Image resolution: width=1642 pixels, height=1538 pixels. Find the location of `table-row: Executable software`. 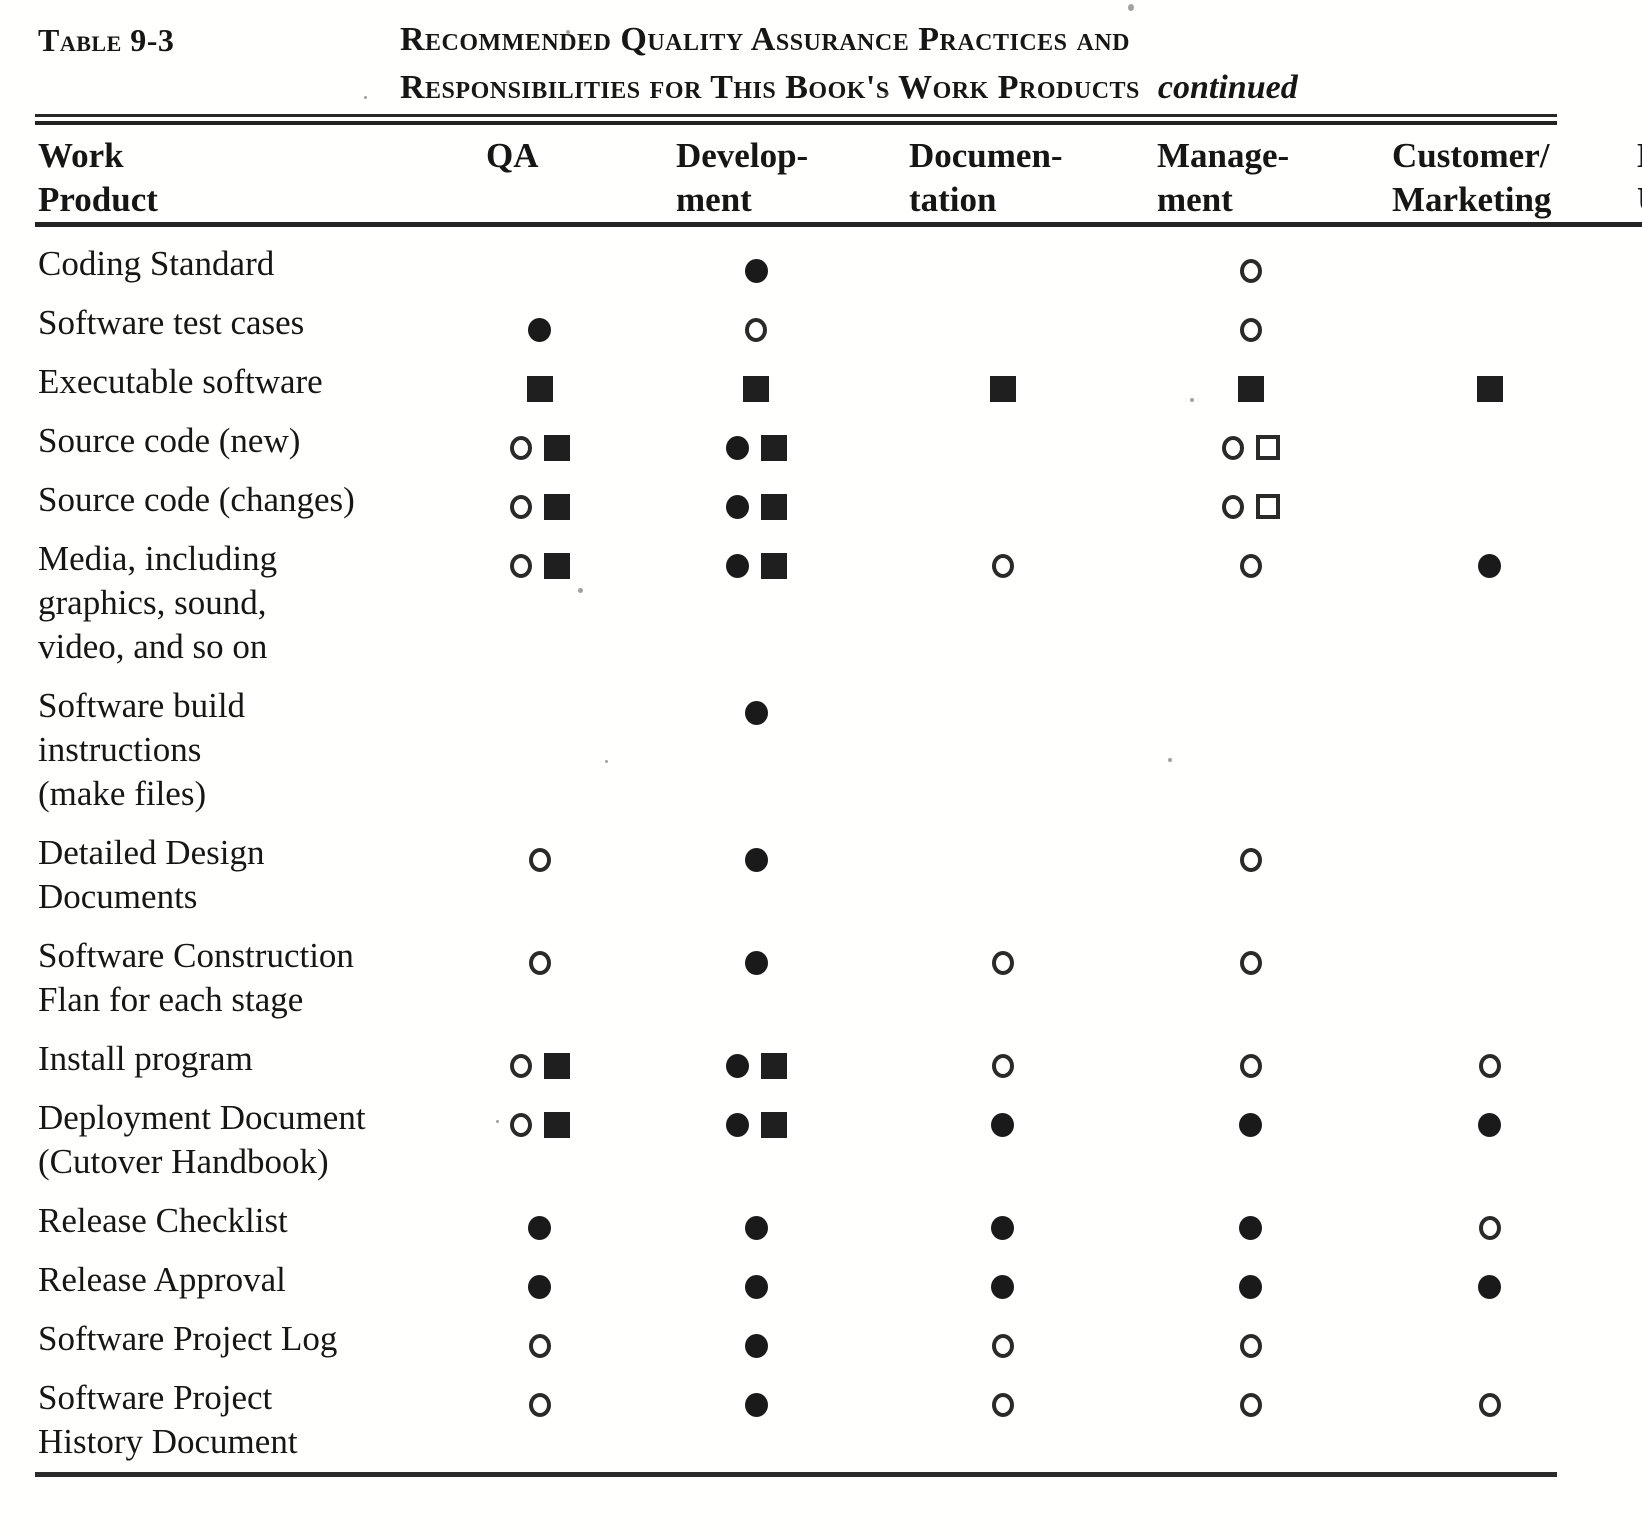

table-row: Executable software is located at coordinates (838, 374).